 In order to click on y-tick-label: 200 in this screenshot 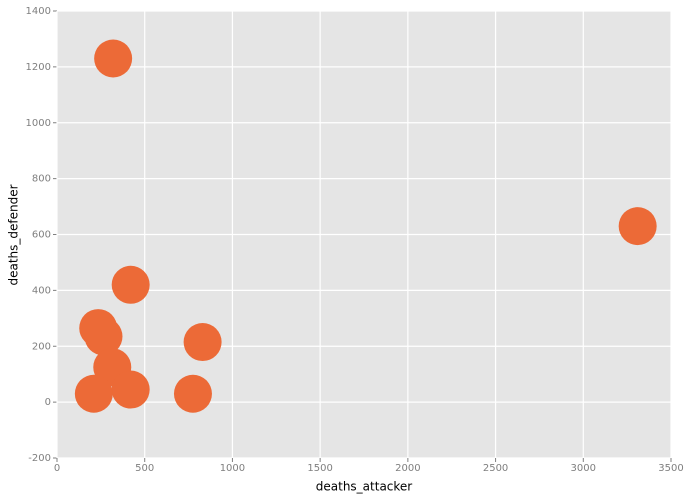, I will do `click(41, 346)`.